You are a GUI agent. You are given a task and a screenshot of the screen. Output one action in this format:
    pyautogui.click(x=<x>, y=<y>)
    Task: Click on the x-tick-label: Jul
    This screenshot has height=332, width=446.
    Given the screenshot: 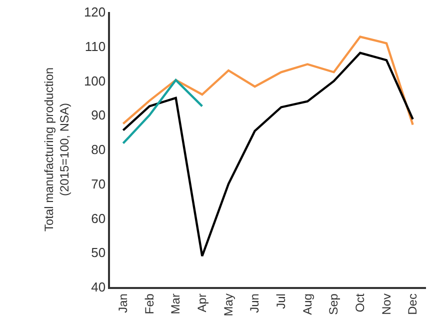 What is the action you would take?
    pyautogui.click(x=281, y=301)
    